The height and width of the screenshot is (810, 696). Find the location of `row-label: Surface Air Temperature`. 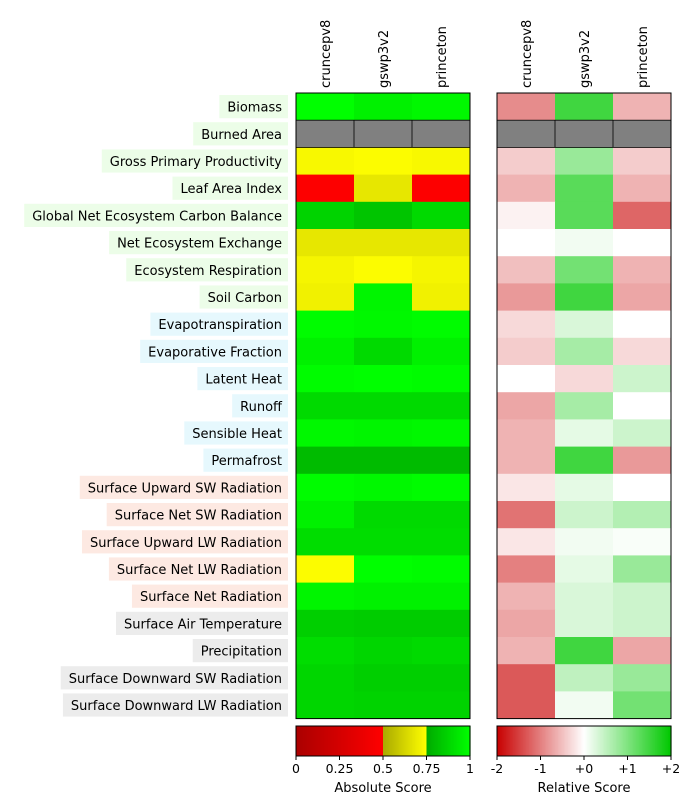

row-label: Surface Air Temperature is located at coordinates (203, 624).